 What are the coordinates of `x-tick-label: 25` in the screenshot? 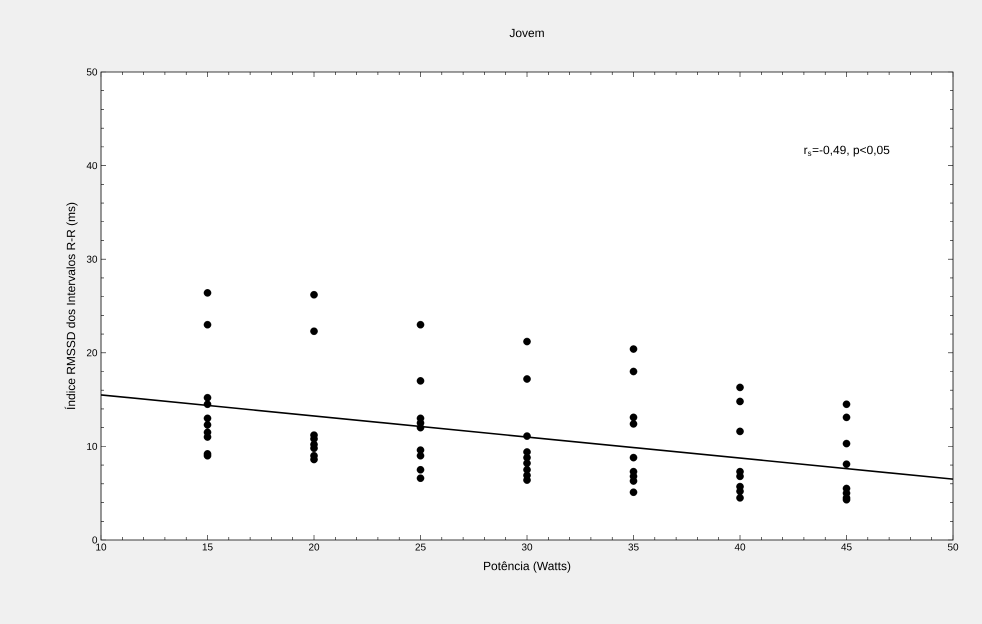 It's located at (420, 547).